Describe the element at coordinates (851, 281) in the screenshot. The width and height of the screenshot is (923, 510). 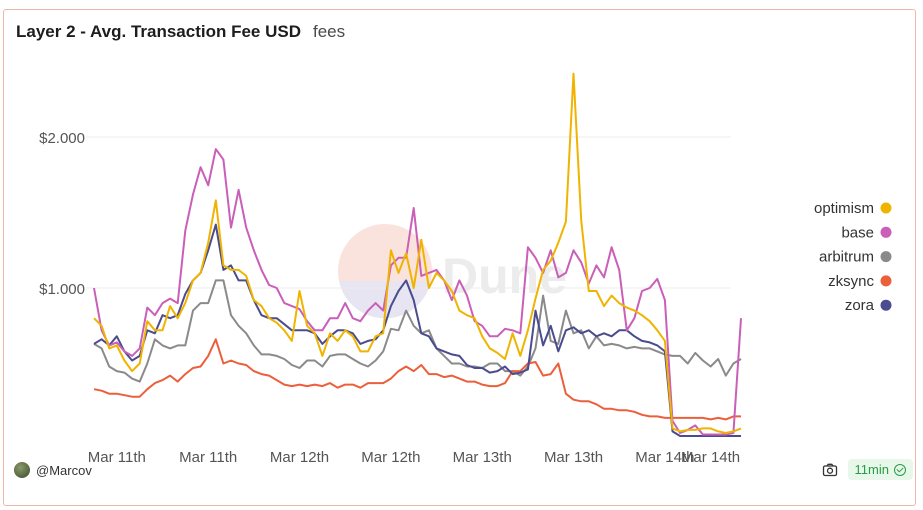
I see `legend-label-zksync: zksync` at that location.